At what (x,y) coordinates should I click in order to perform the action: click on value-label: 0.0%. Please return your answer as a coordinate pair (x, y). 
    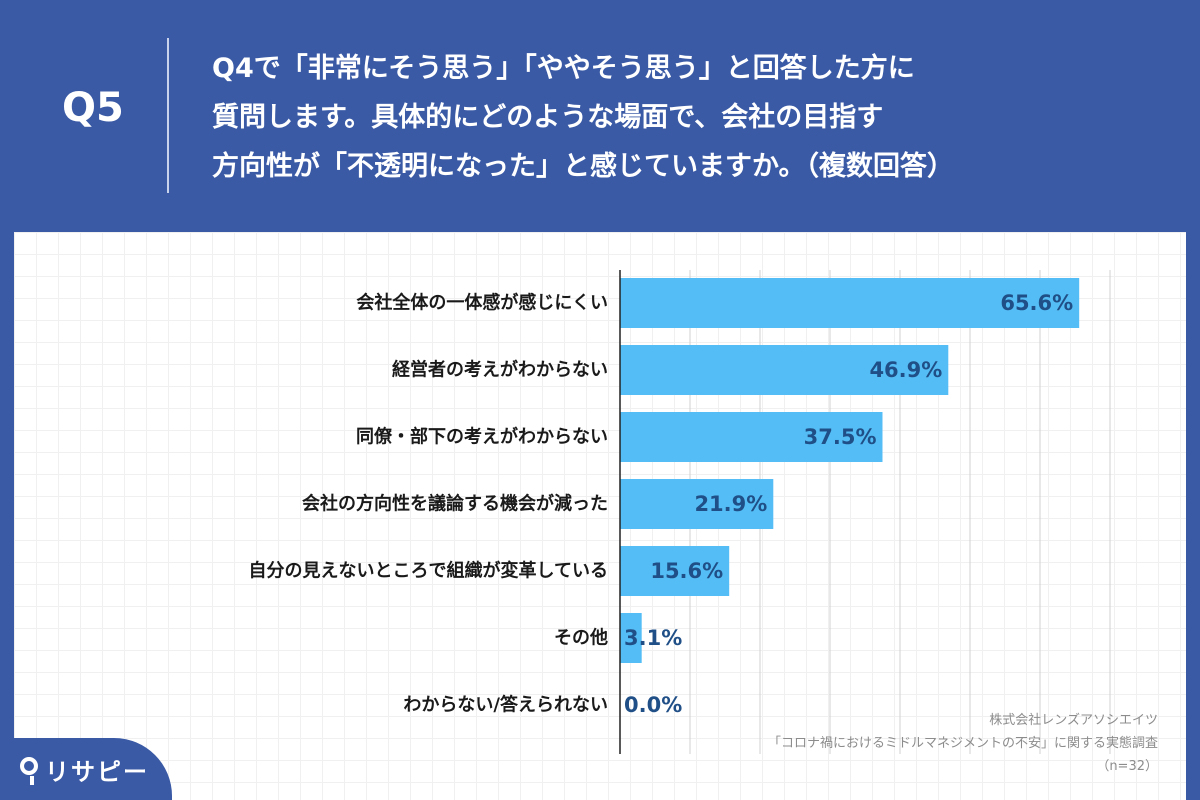
    Looking at the image, I should click on (653, 705).